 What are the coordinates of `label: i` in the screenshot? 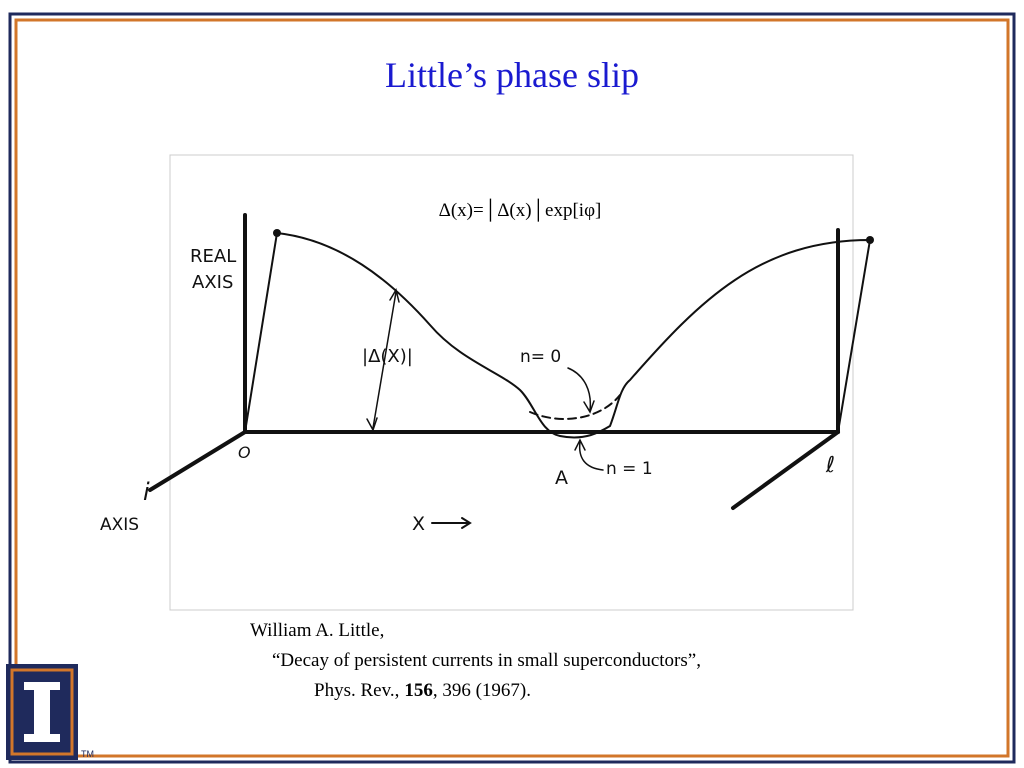 It's located at (146, 492).